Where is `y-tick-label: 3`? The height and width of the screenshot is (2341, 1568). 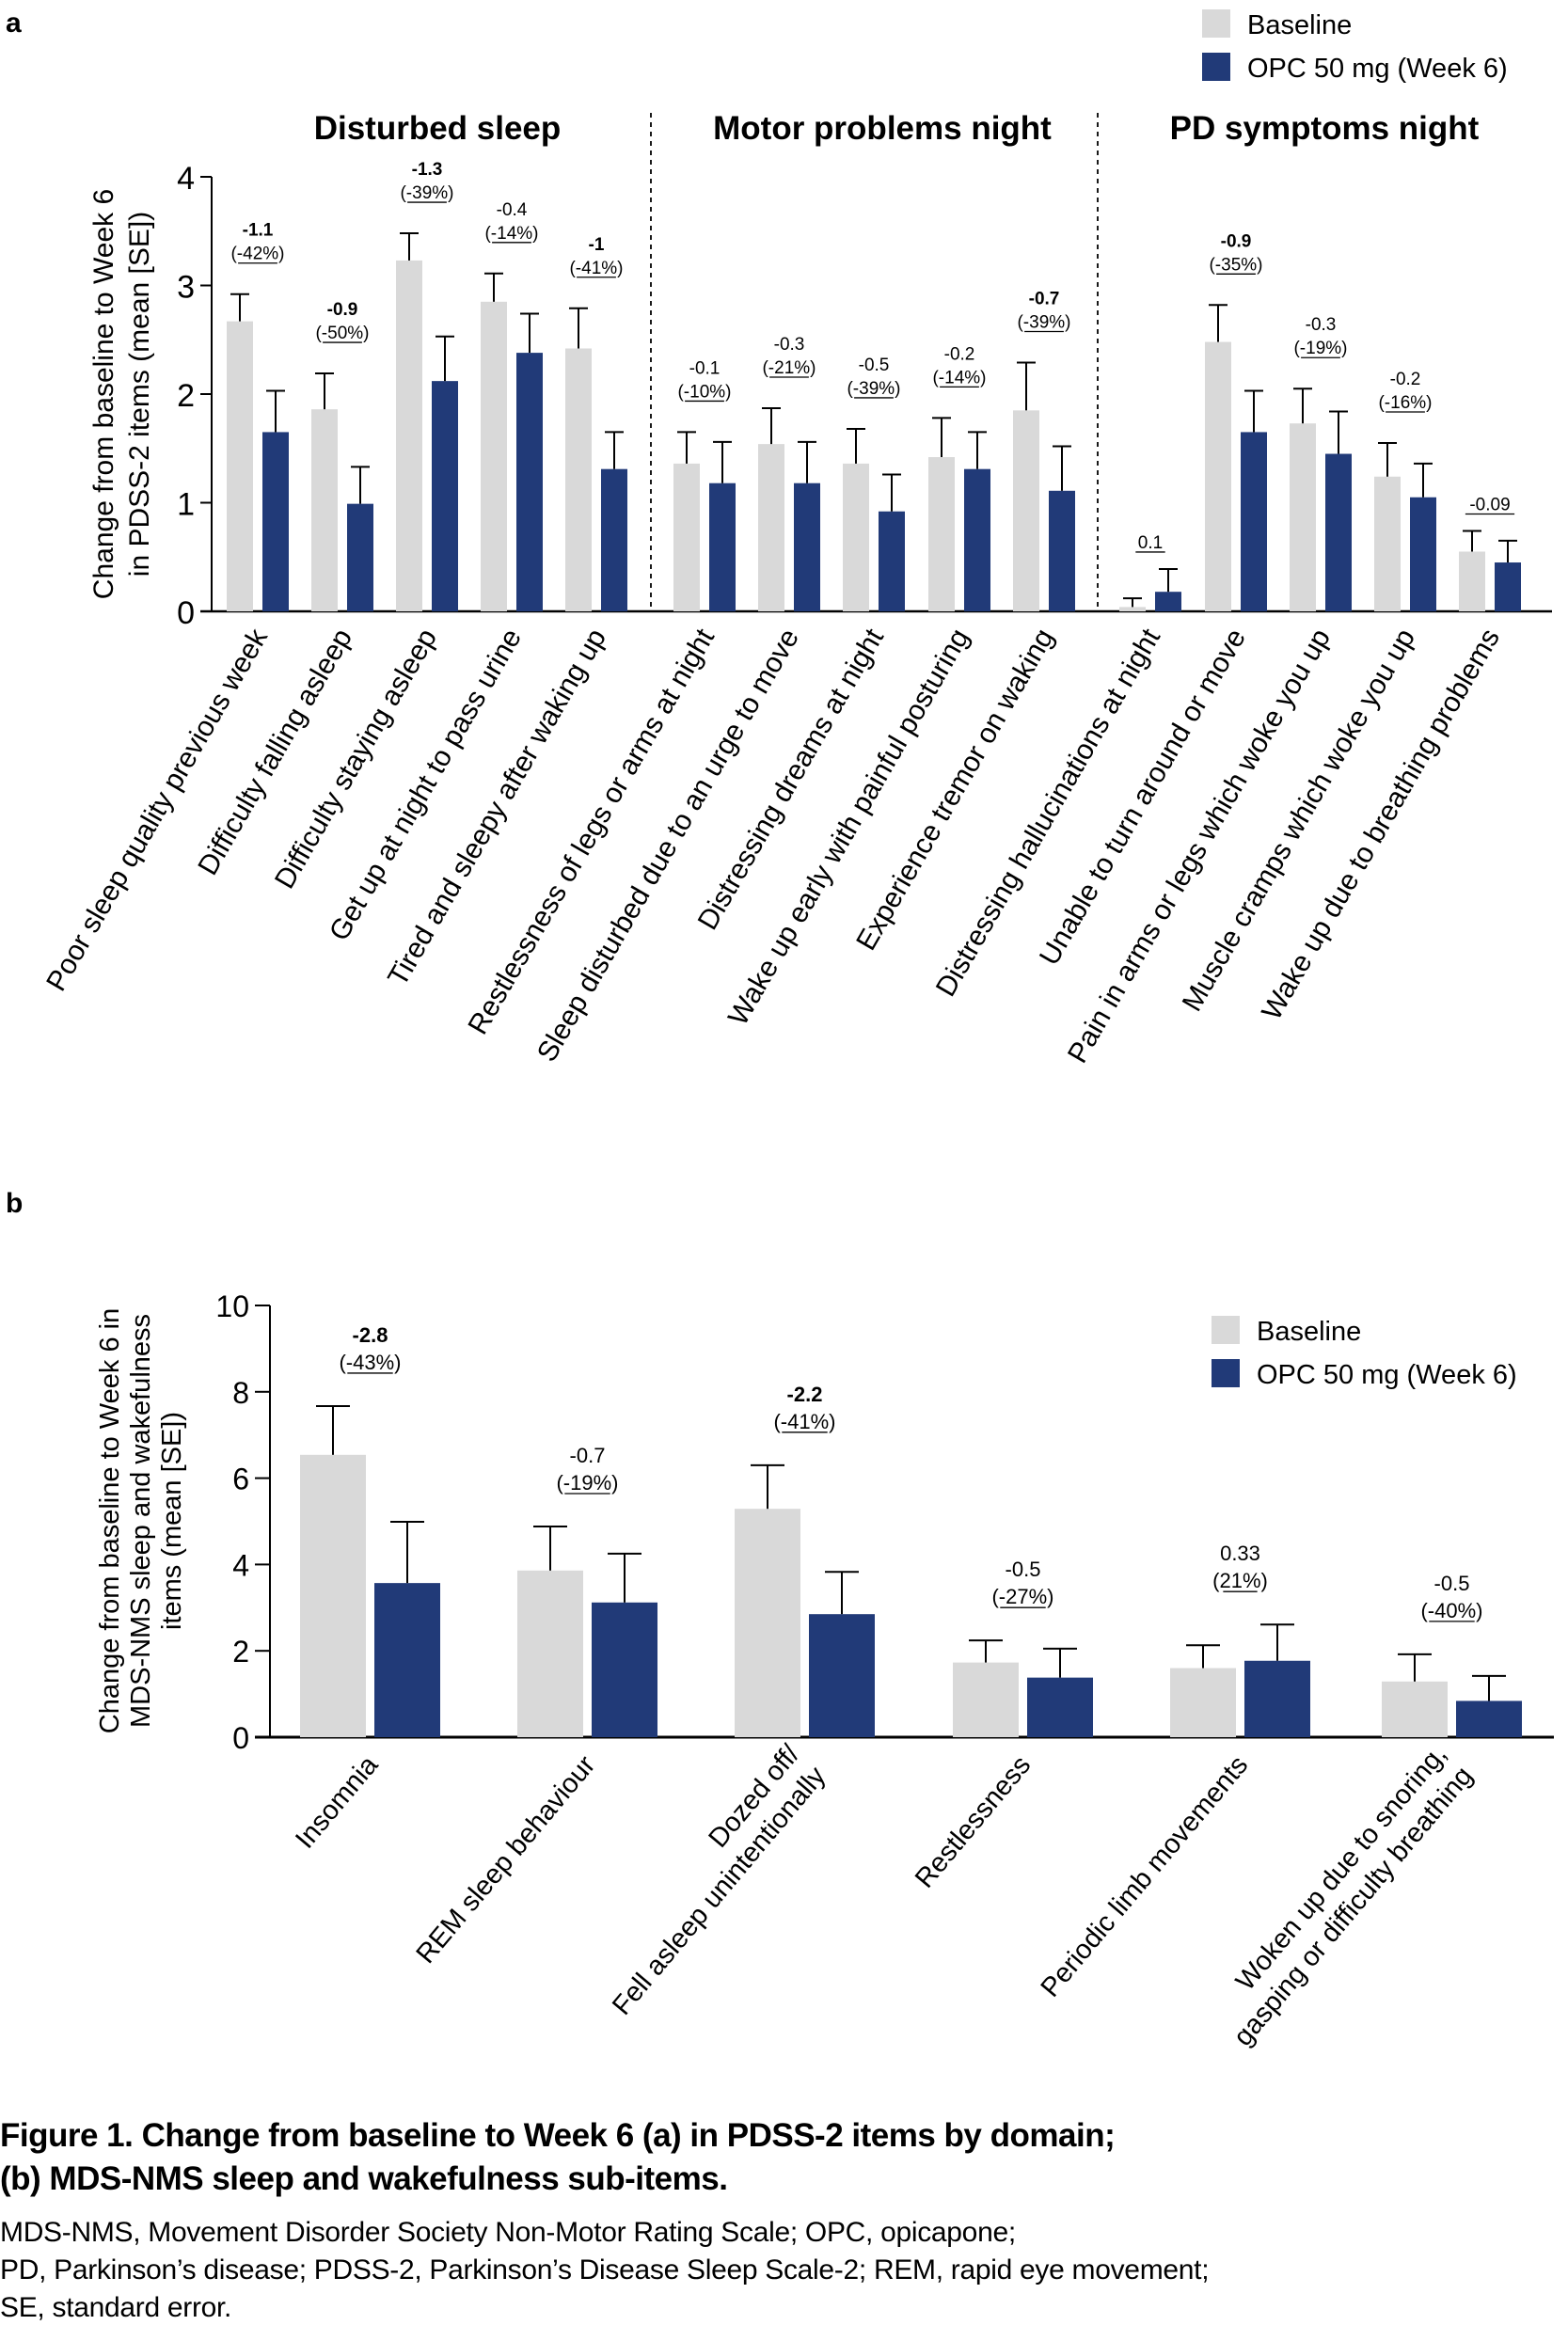
y-tick-label: 3 is located at coordinates (186, 288).